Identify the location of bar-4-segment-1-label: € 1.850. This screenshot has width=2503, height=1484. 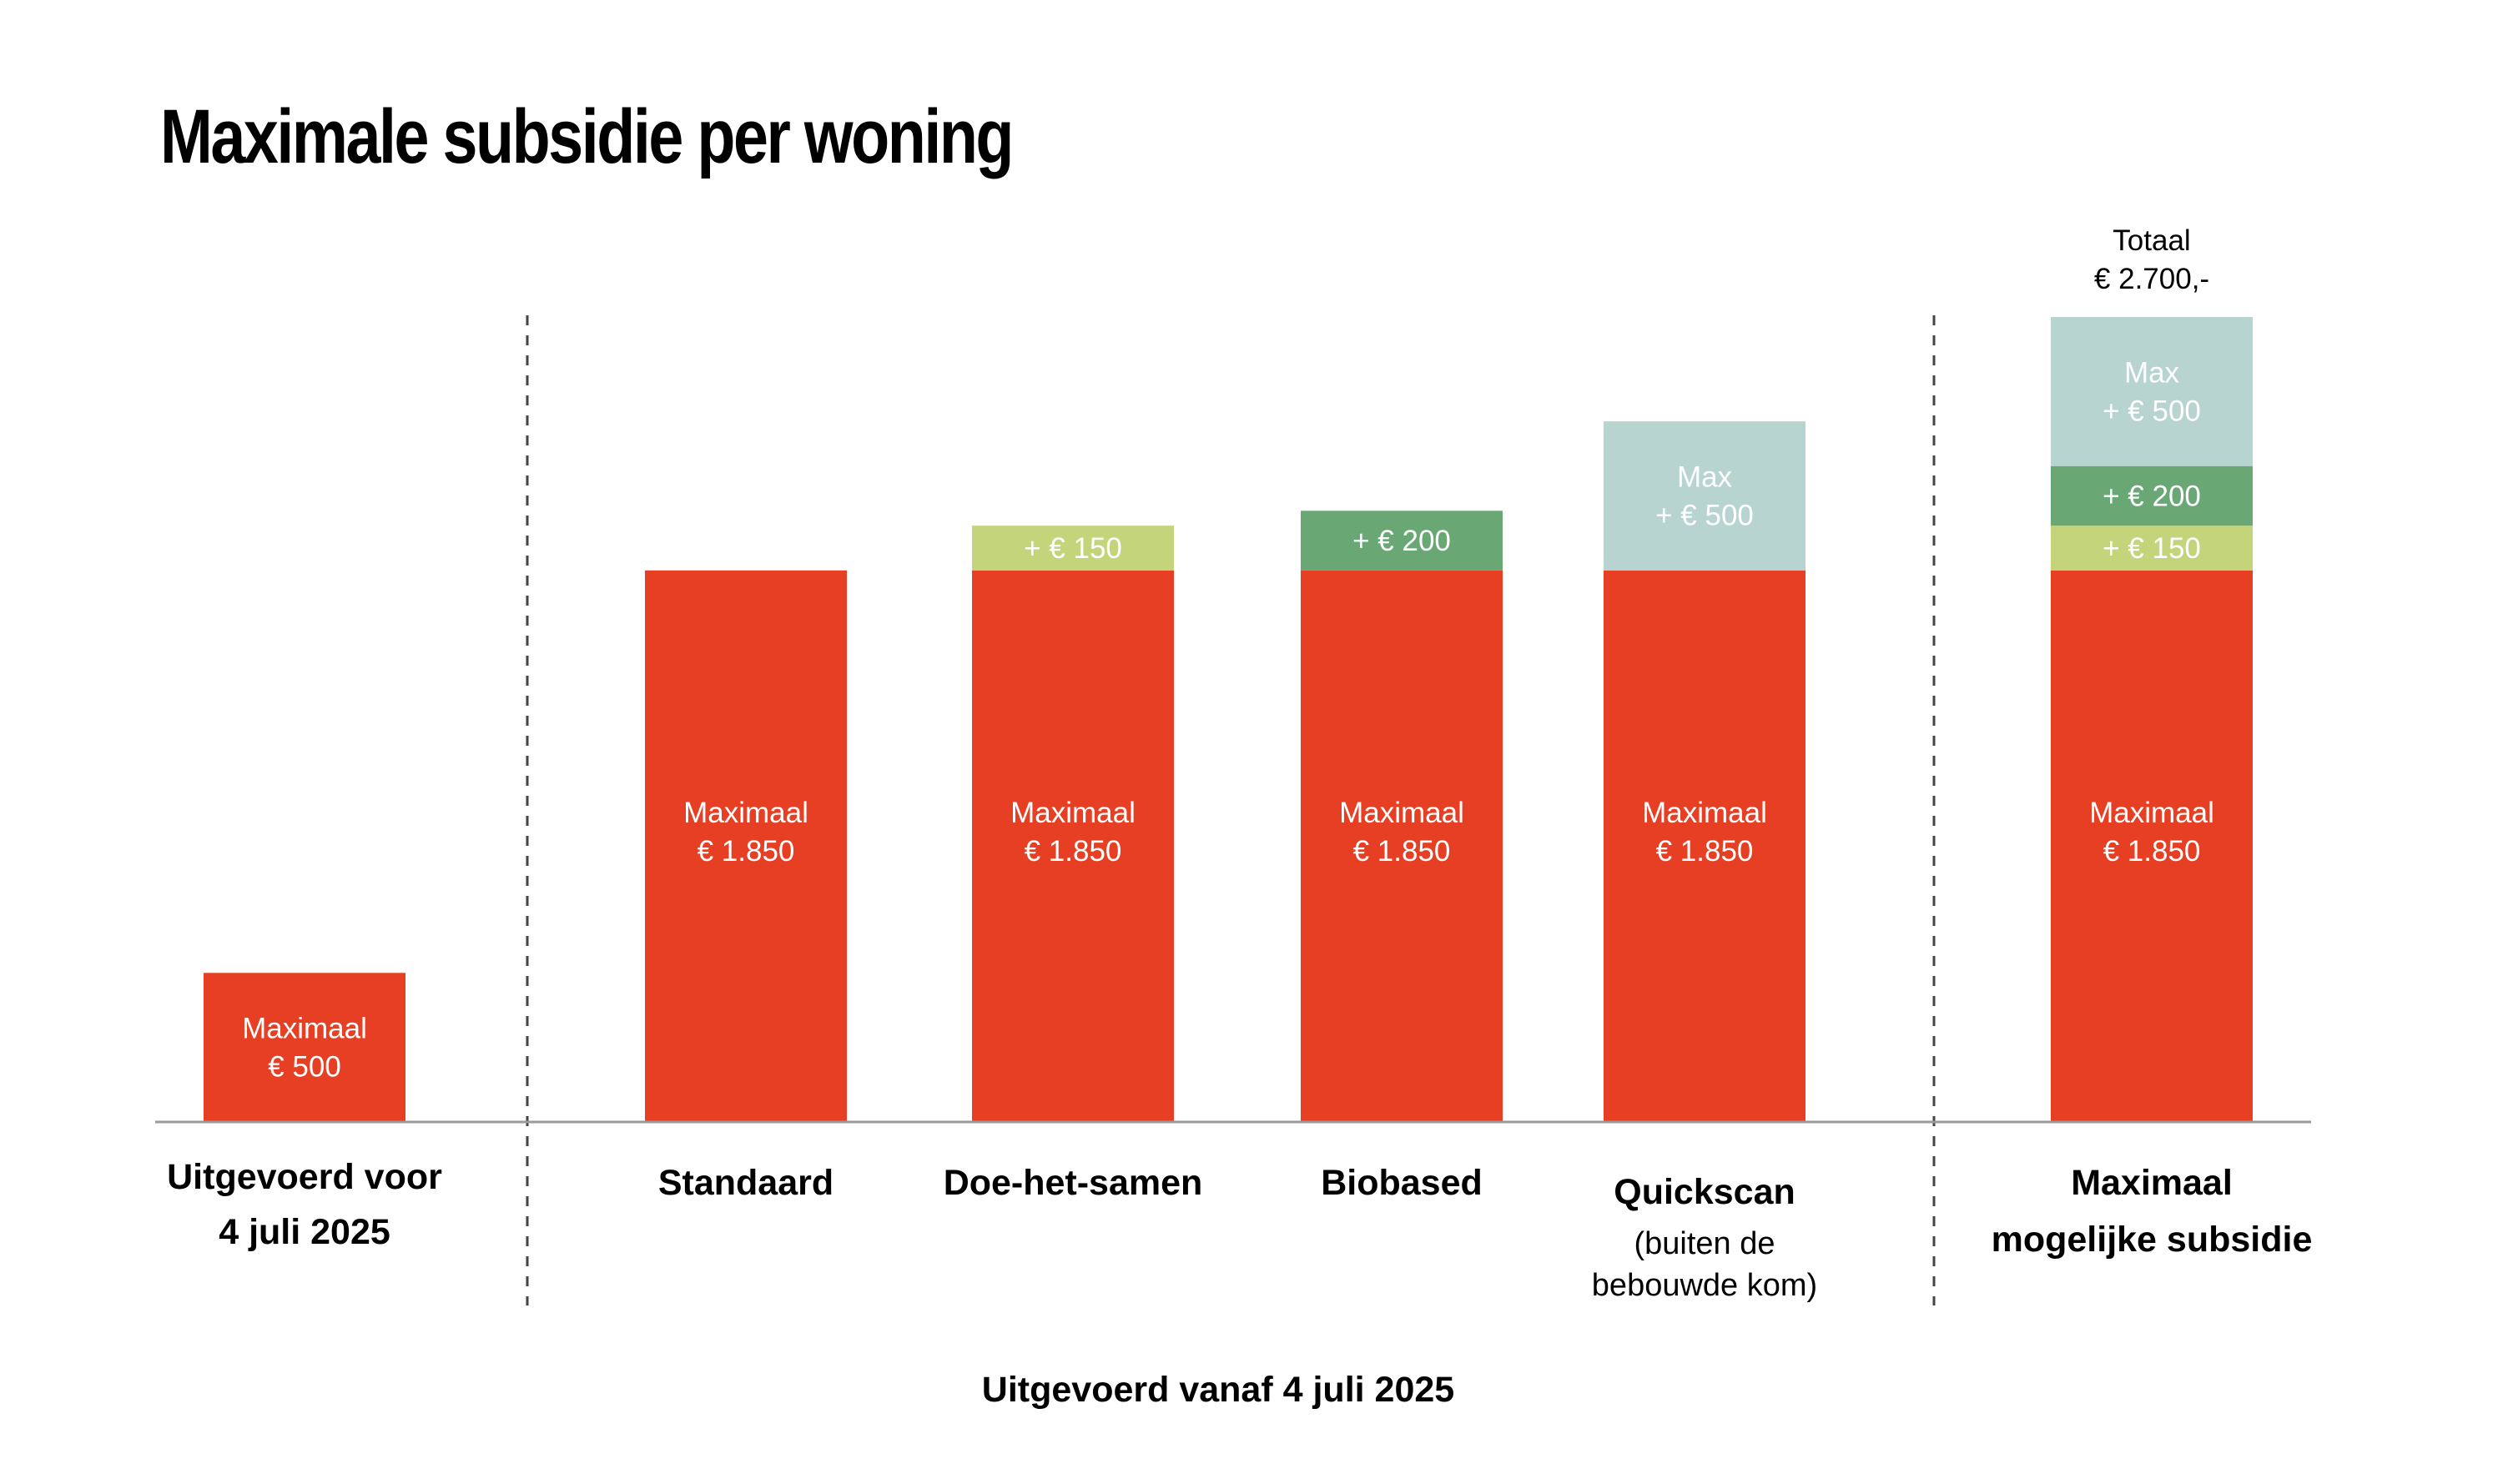
(1402, 852).